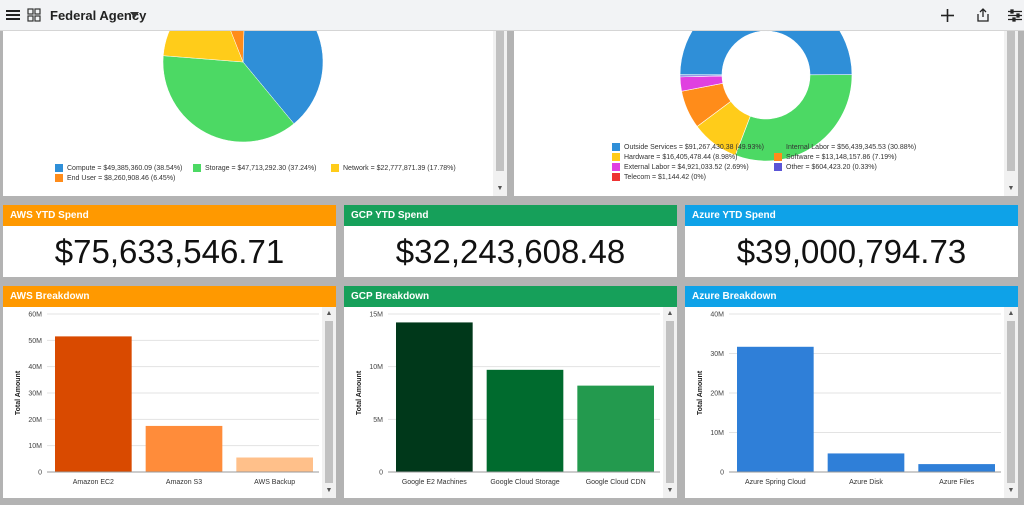  Describe the element at coordinates (775, 409) in the screenshot. I see `azure-bar-azure-spring-cloud` at that location.